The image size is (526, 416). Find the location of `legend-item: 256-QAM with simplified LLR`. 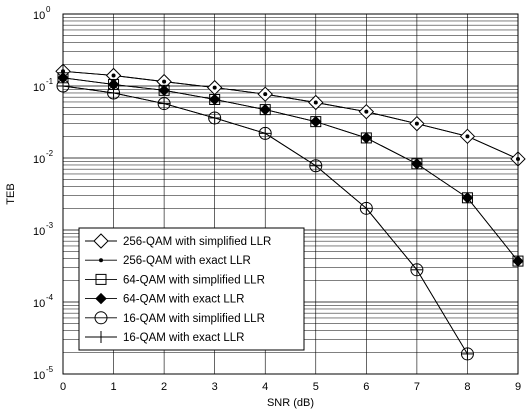

legend-item: 256-QAM with simplified LLR is located at coordinates (178, 241).